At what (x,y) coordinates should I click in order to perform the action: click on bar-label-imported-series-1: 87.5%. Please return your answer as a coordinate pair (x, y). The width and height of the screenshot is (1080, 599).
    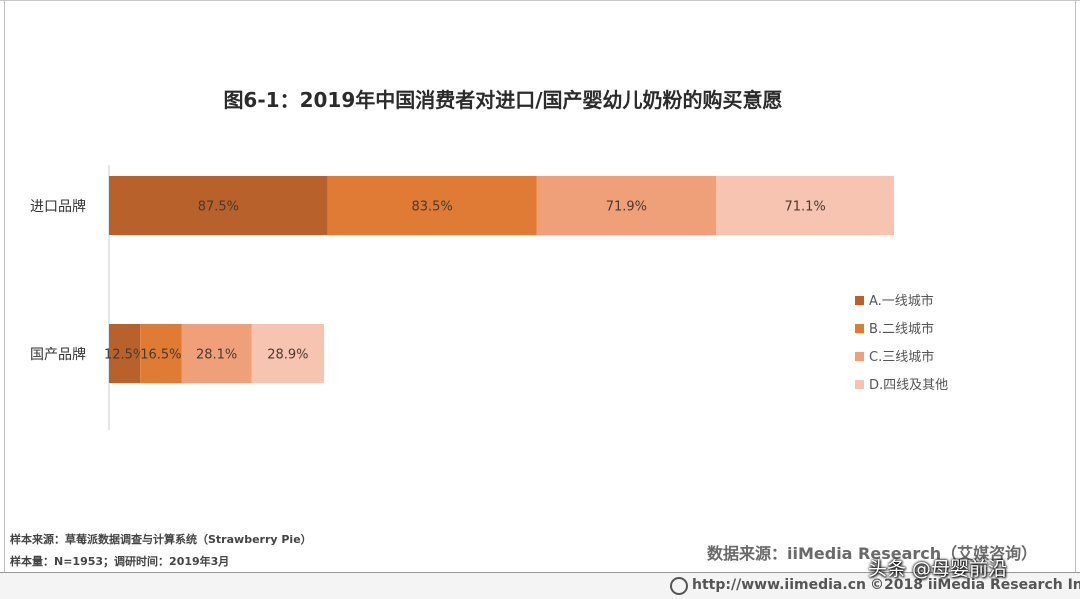
    Looking at the image, I should click on (218, 207).